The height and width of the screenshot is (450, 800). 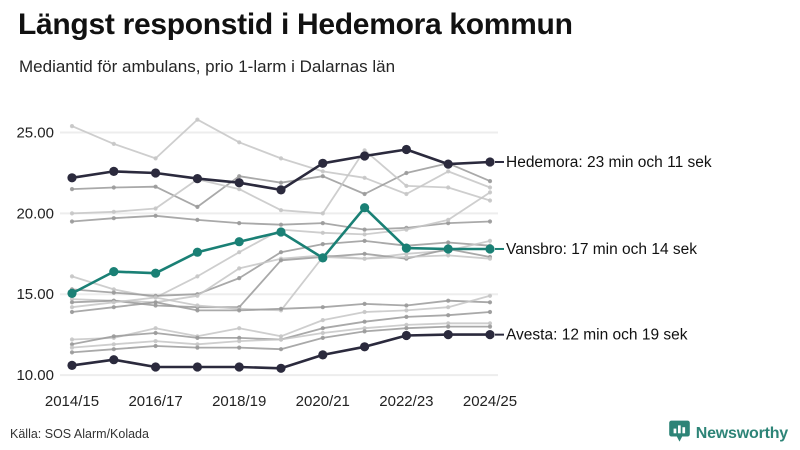 I want to click on newsworthy-logo: Newsworthy, so click(x=728, y=434).